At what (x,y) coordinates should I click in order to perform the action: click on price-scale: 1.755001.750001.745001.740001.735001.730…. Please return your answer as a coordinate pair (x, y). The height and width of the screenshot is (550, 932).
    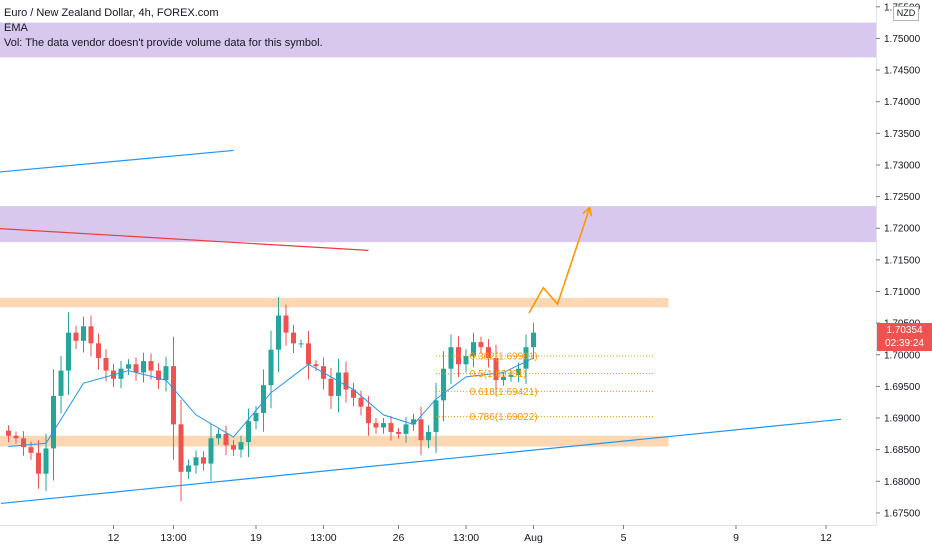
    Looking at the image, I should click on (898, 260).